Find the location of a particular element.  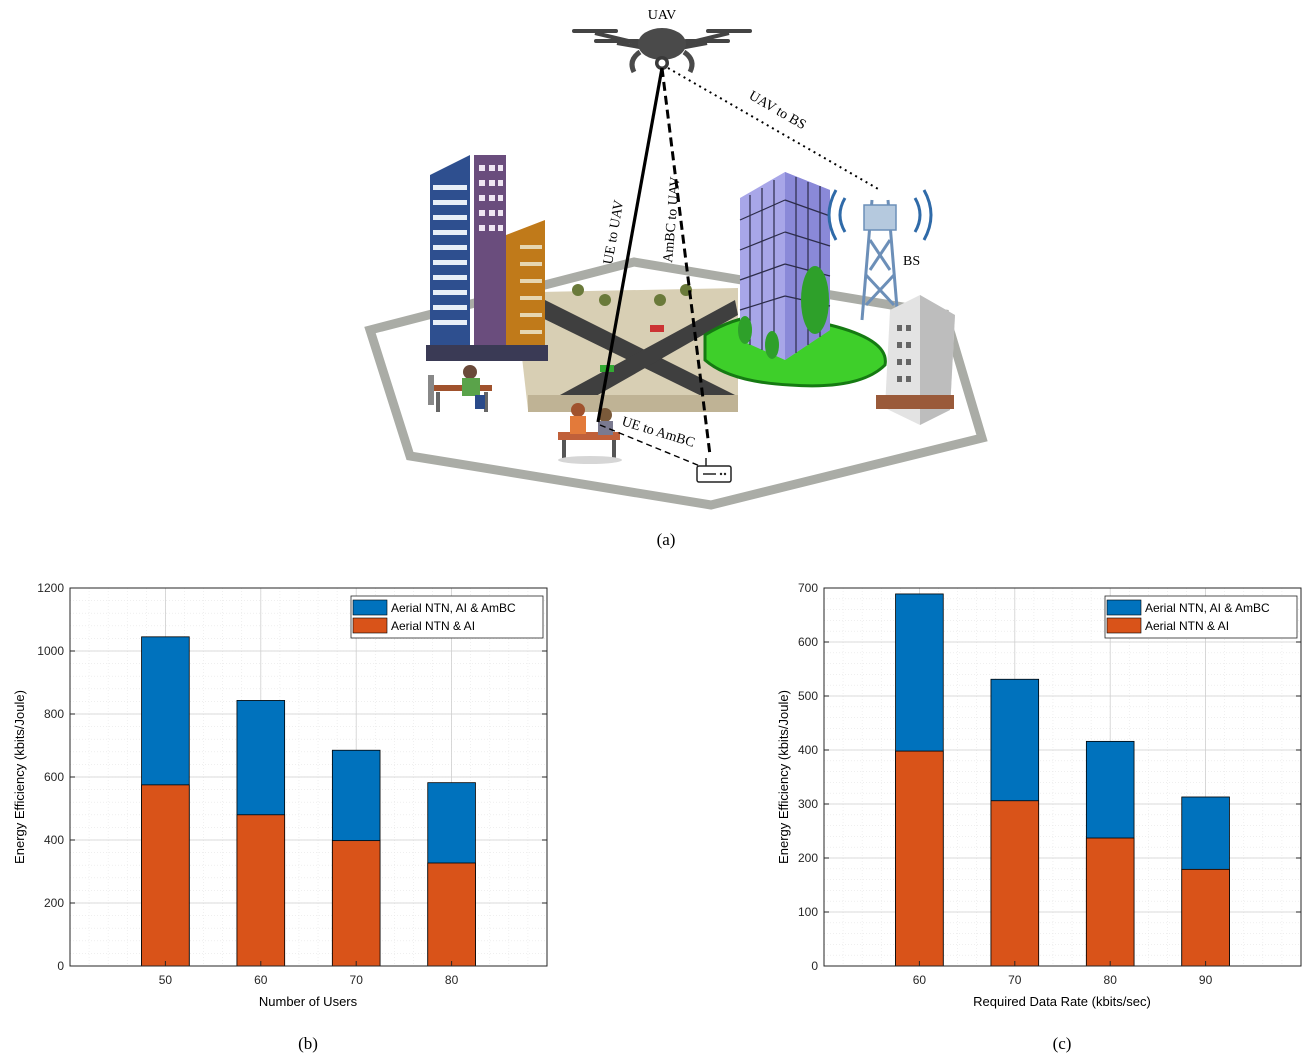

x-axis-label: Required Data Rate (kbits/sec) is located at coordinates (1062, 1001).